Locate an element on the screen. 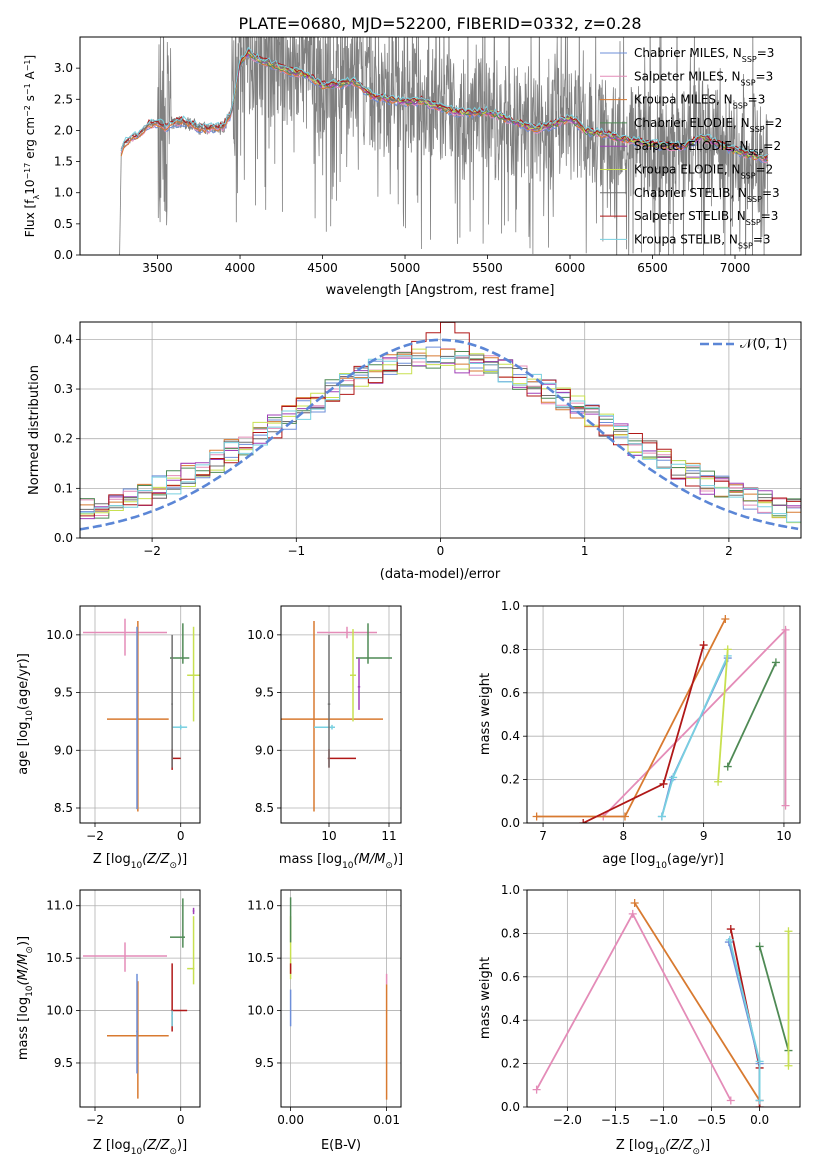 The image size is (819, 1170). salpeter_stelib-series-line is located at coordinates (745, 1017).